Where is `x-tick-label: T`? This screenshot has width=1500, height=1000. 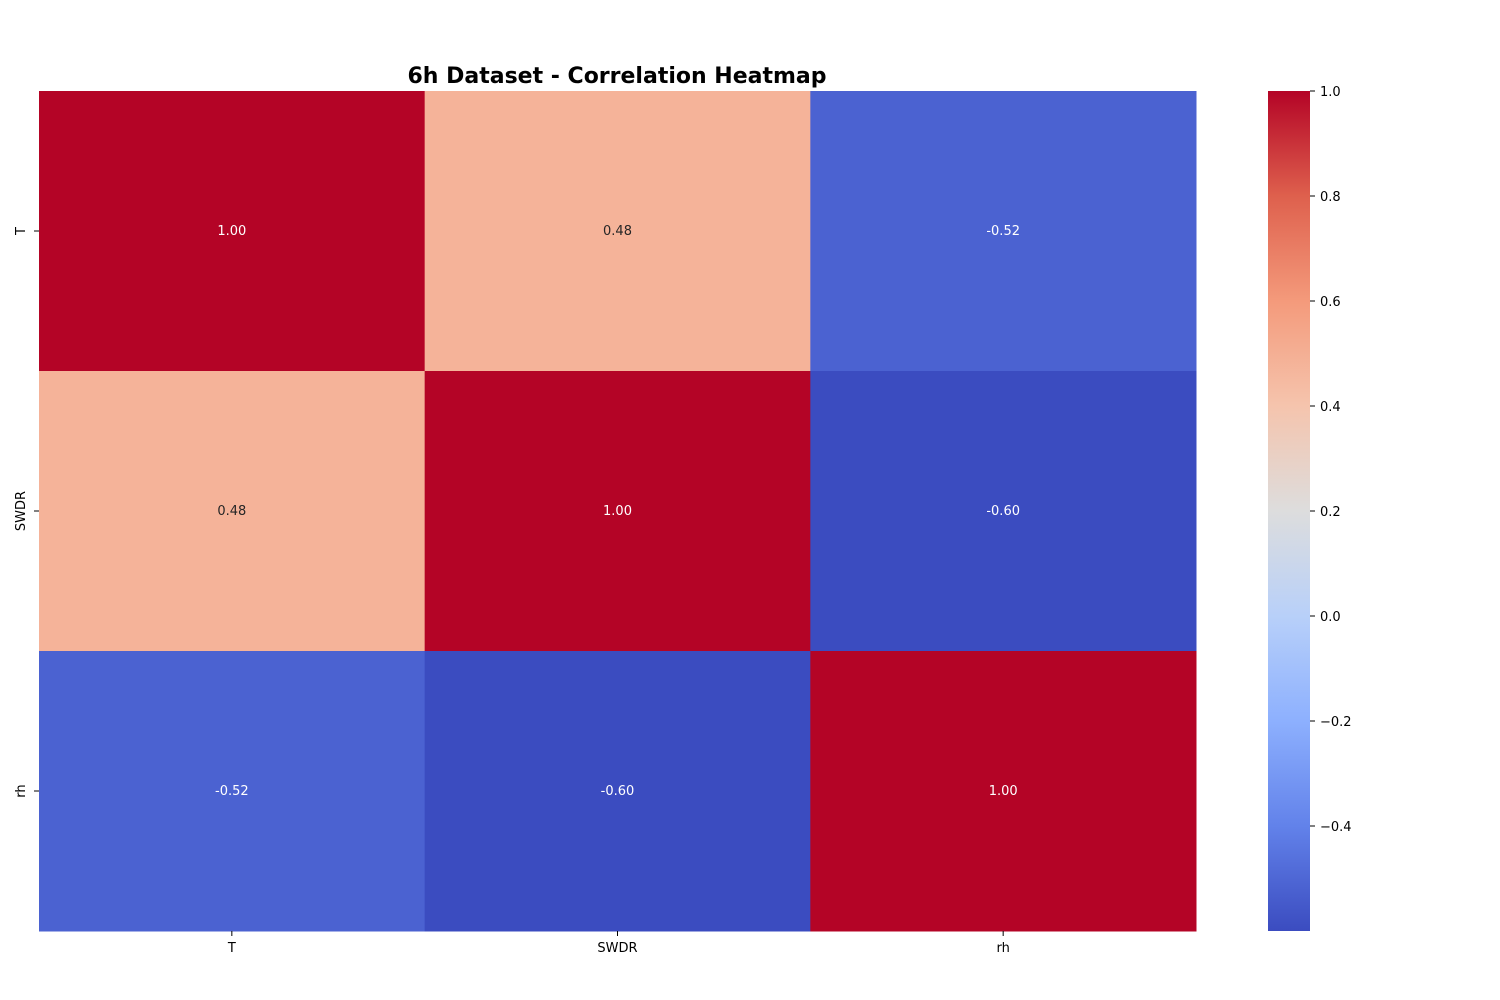 x-tick-label: T is located at coordinates (231, 948).